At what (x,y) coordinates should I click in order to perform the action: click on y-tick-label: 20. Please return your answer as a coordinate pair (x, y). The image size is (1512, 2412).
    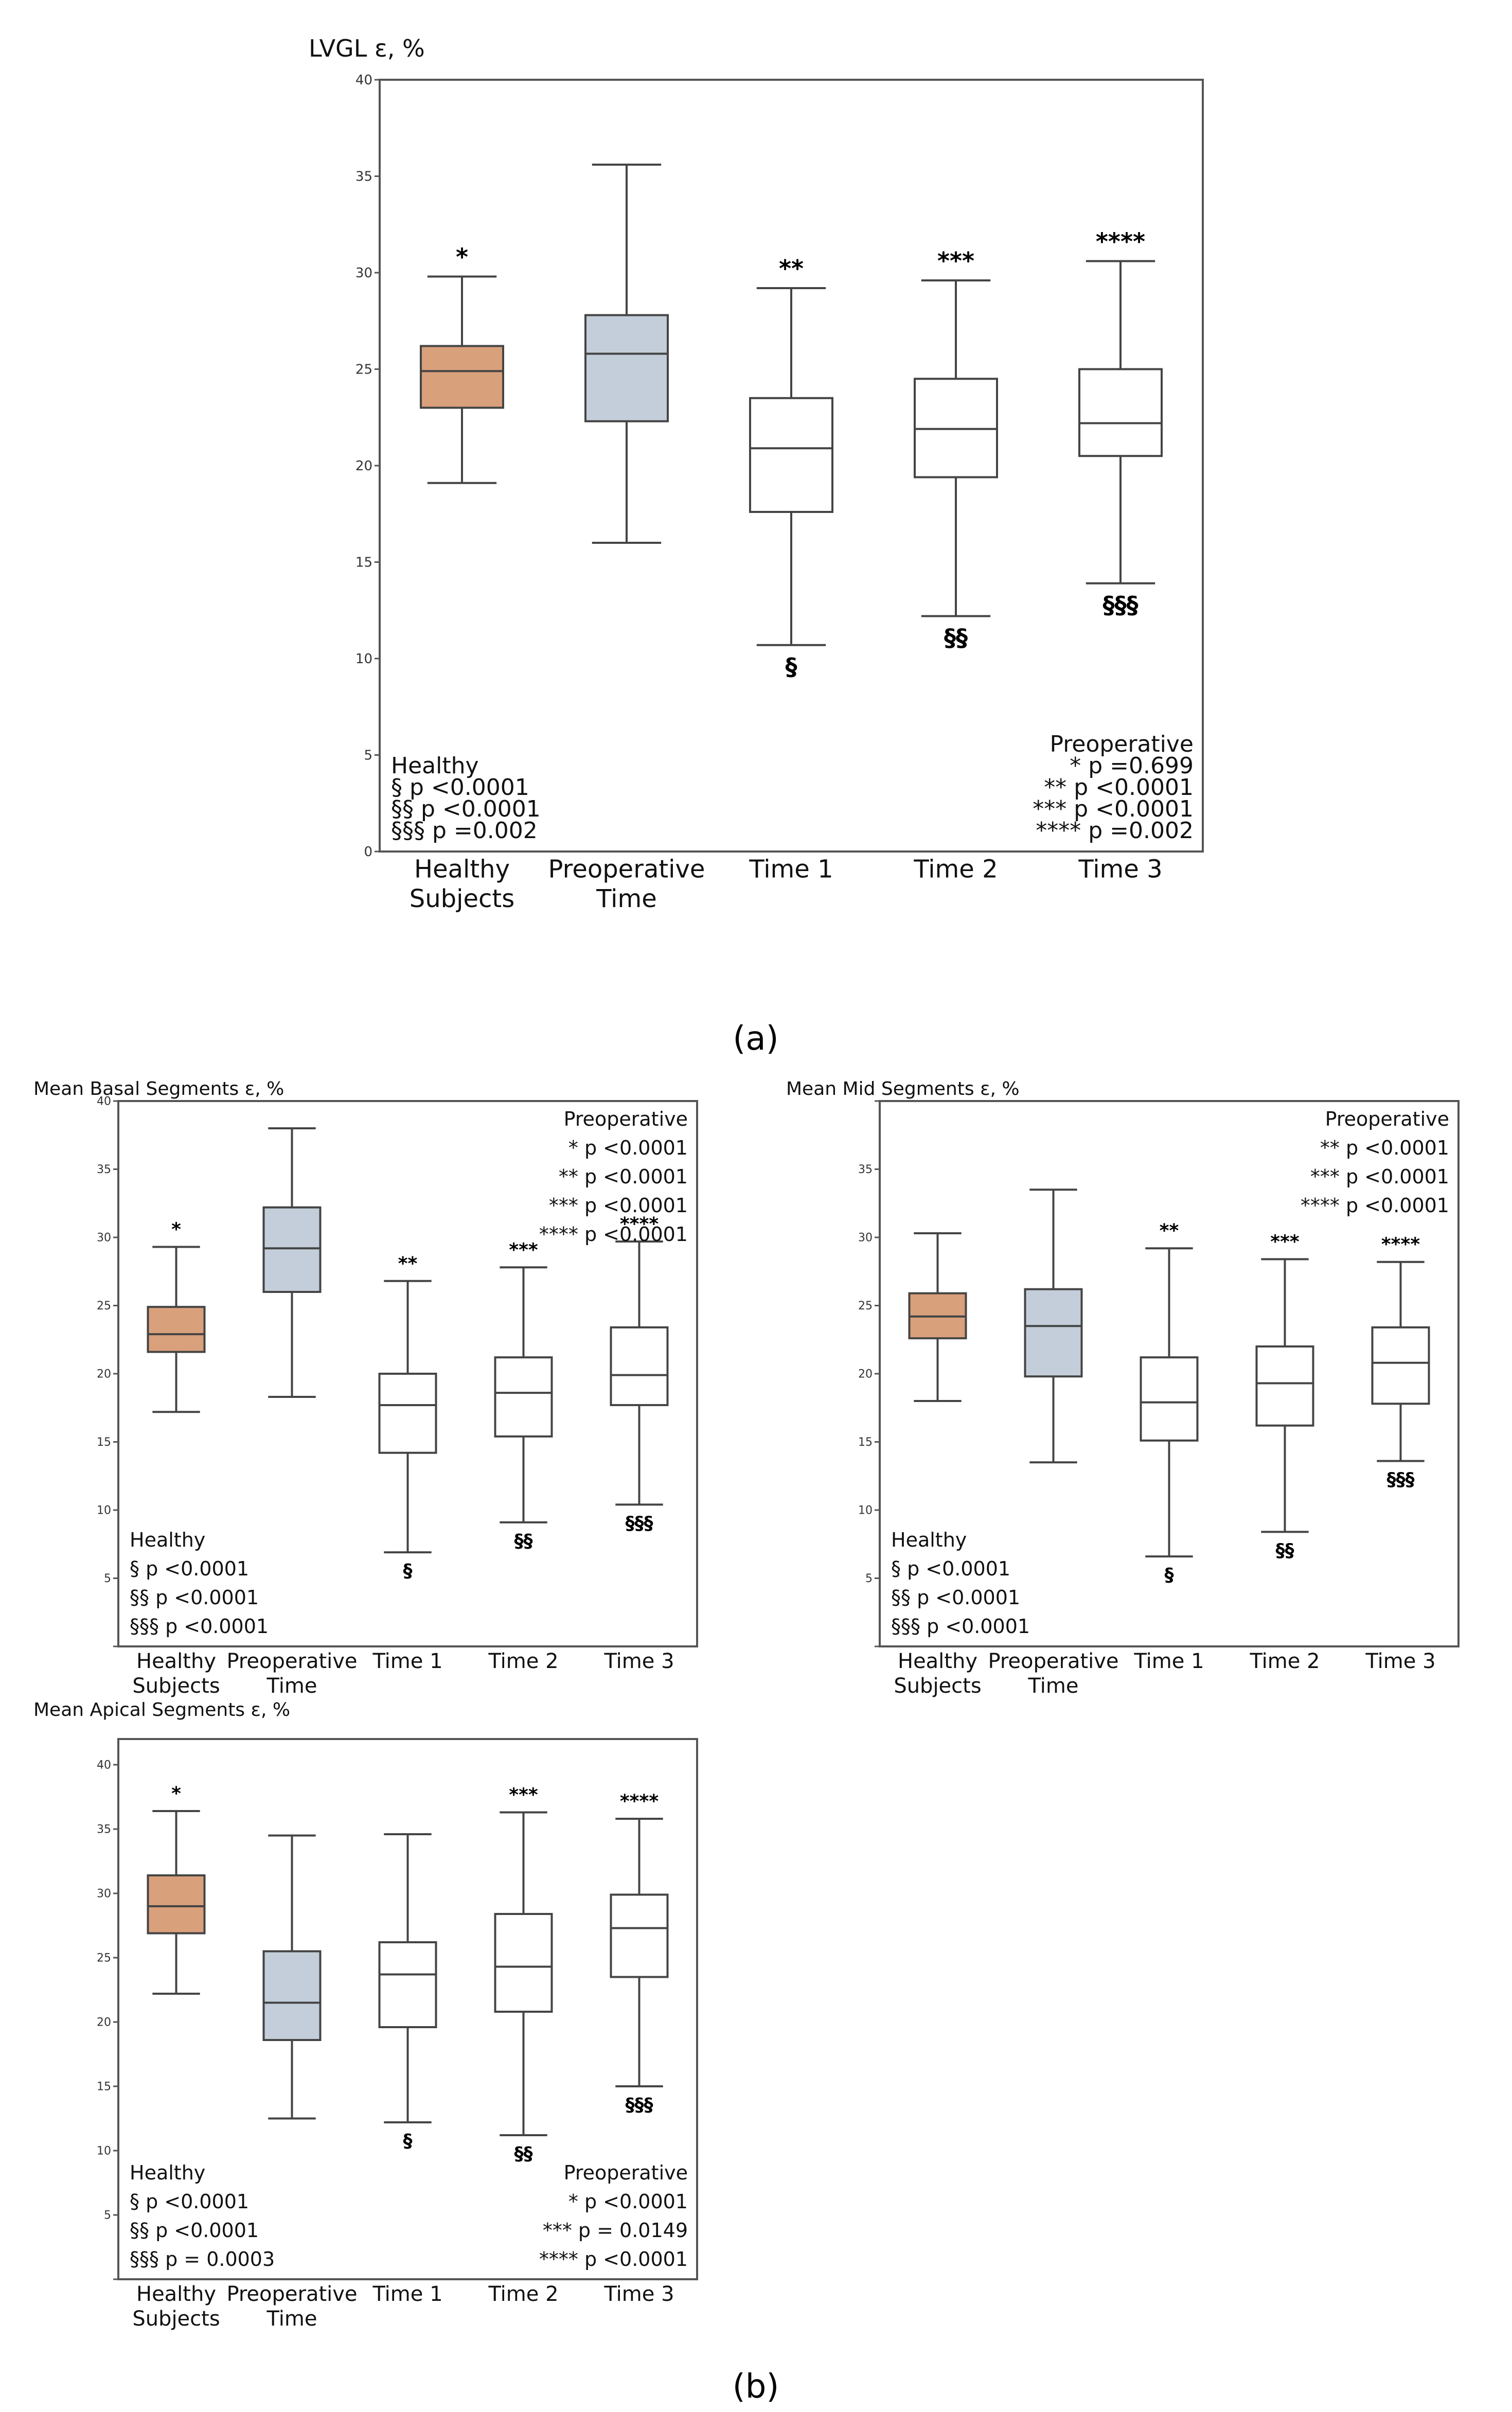
    Looking at the image, I should click on (104, 2023).